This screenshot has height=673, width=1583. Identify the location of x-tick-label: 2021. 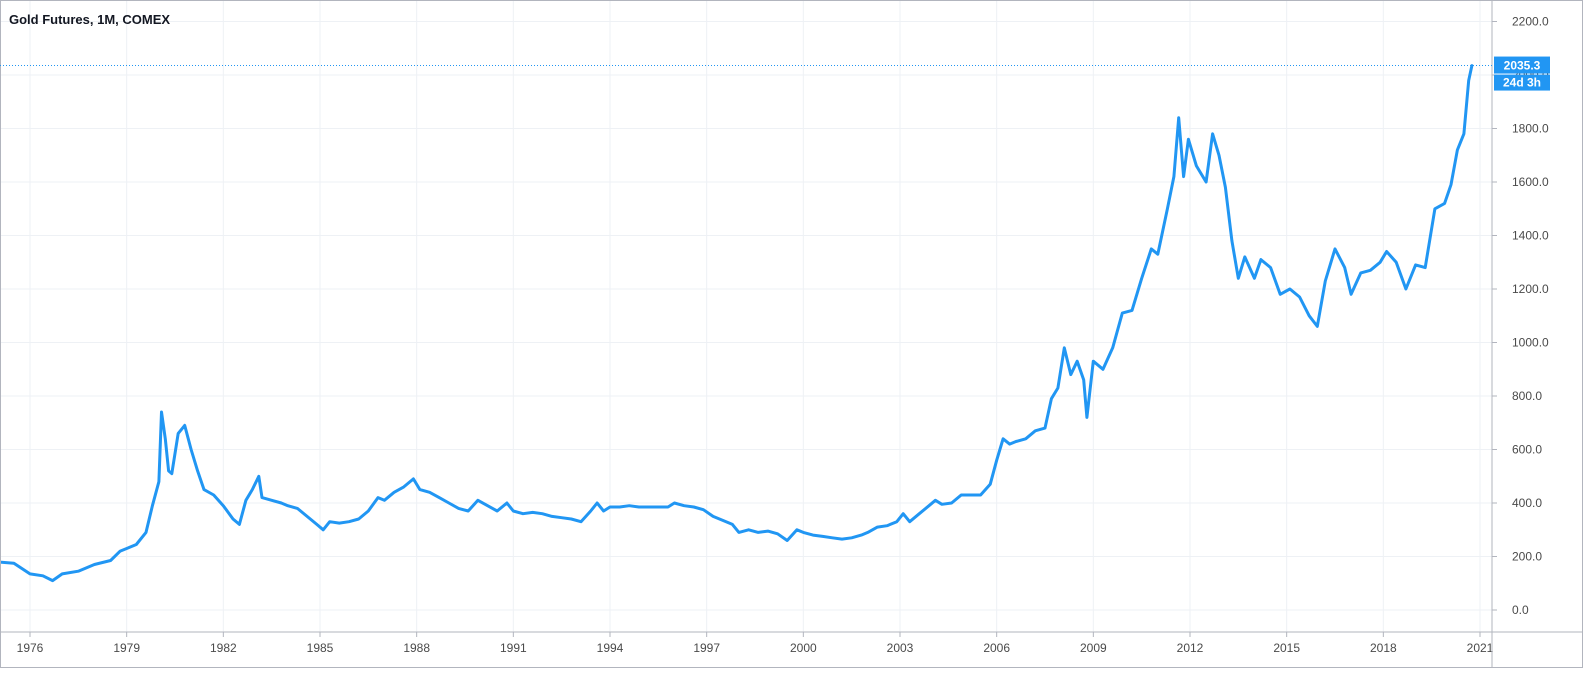
(1480, 648).